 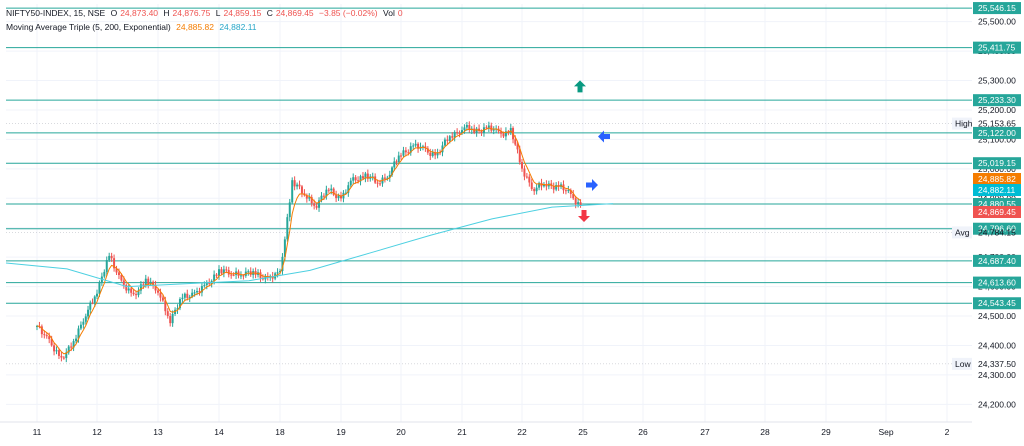 I want to click on ma-slow-price-tag-label: 24,882.11, so click(x=996, y=190).